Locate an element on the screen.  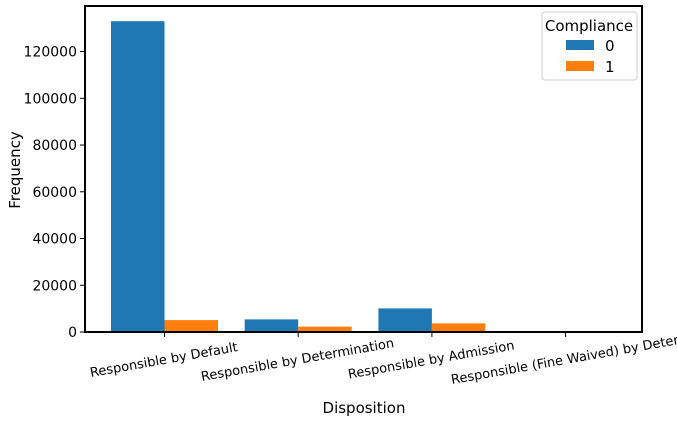
y-tick-label: 60000 is located at coordinates (54, 193).